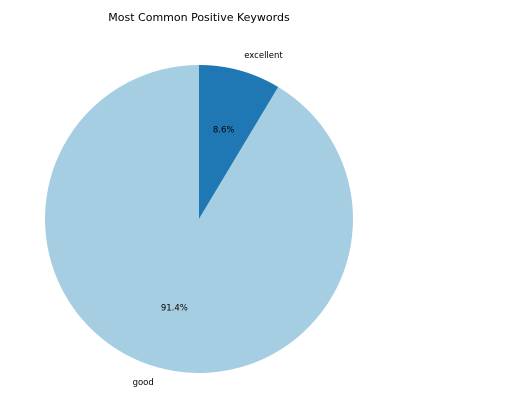 This screenshot has height=405, width=512. Describe the element at coordinates (143, 383) in the screenshot. I see `slice-label-good: good` at that location.